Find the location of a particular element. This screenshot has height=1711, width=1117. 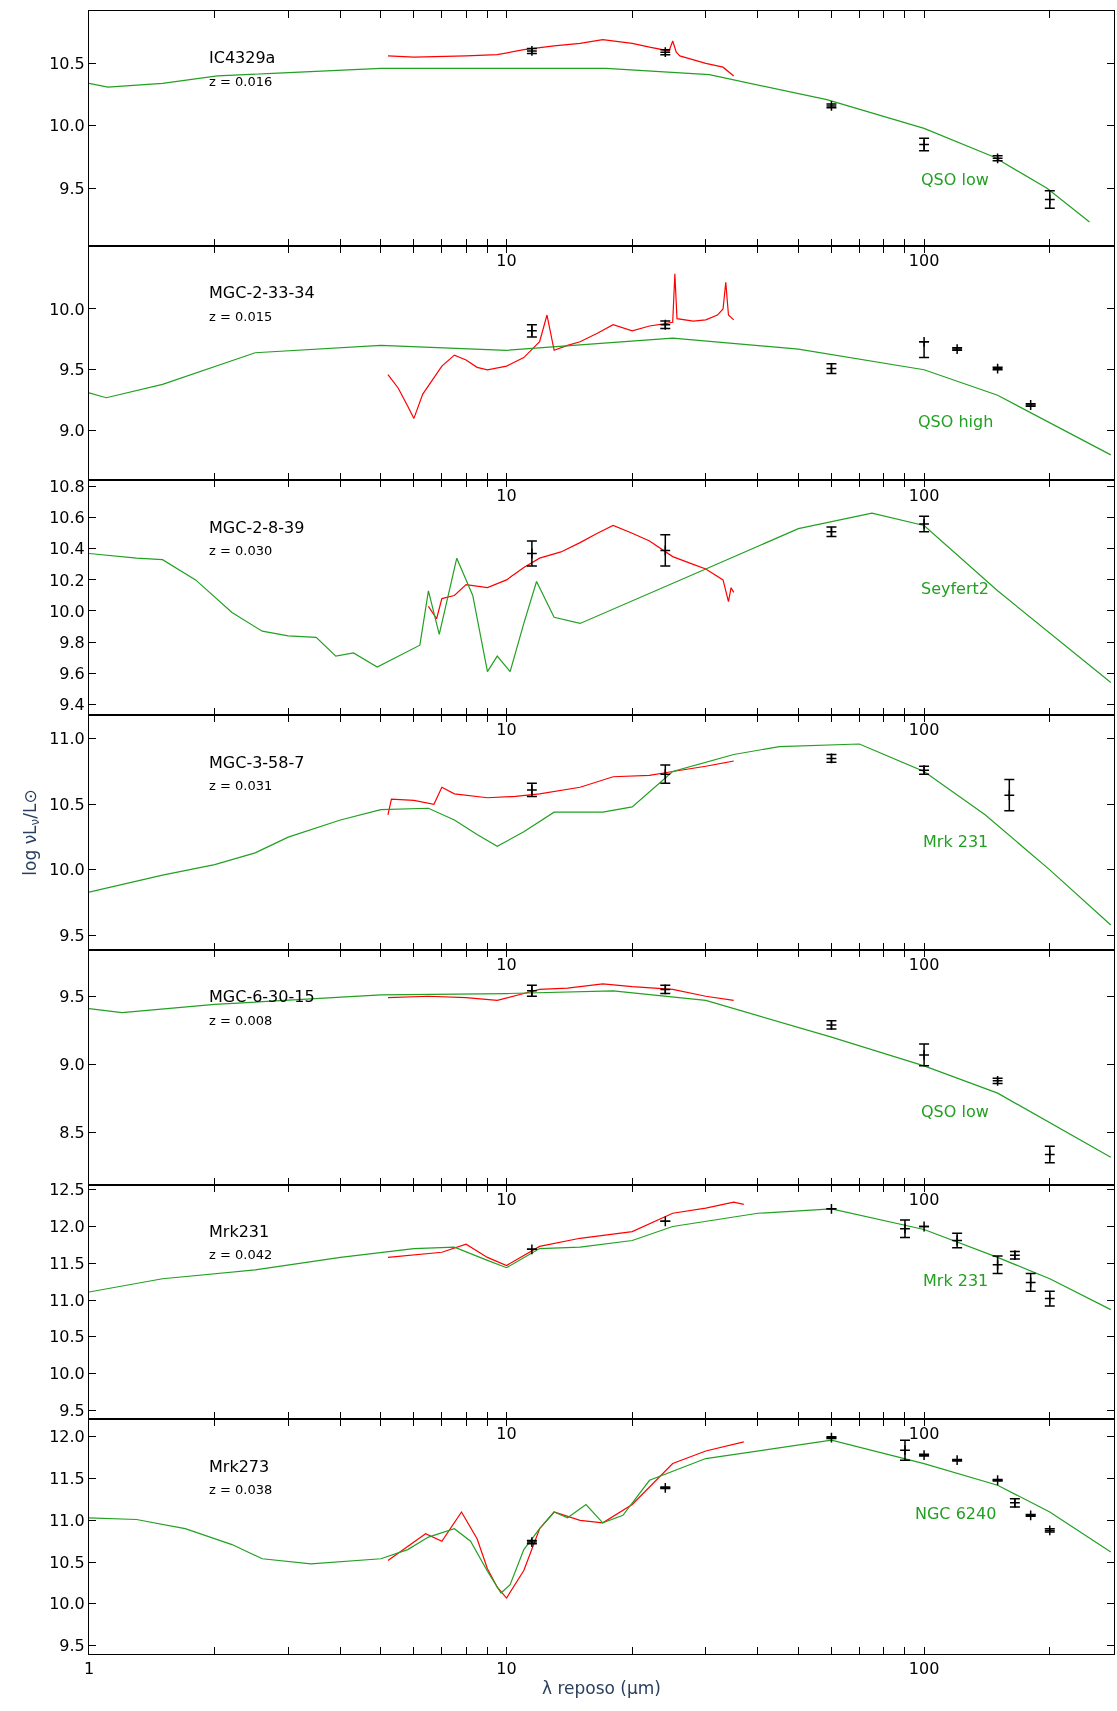

annotation: z = 0.016 is located at coordinates (241, 81).